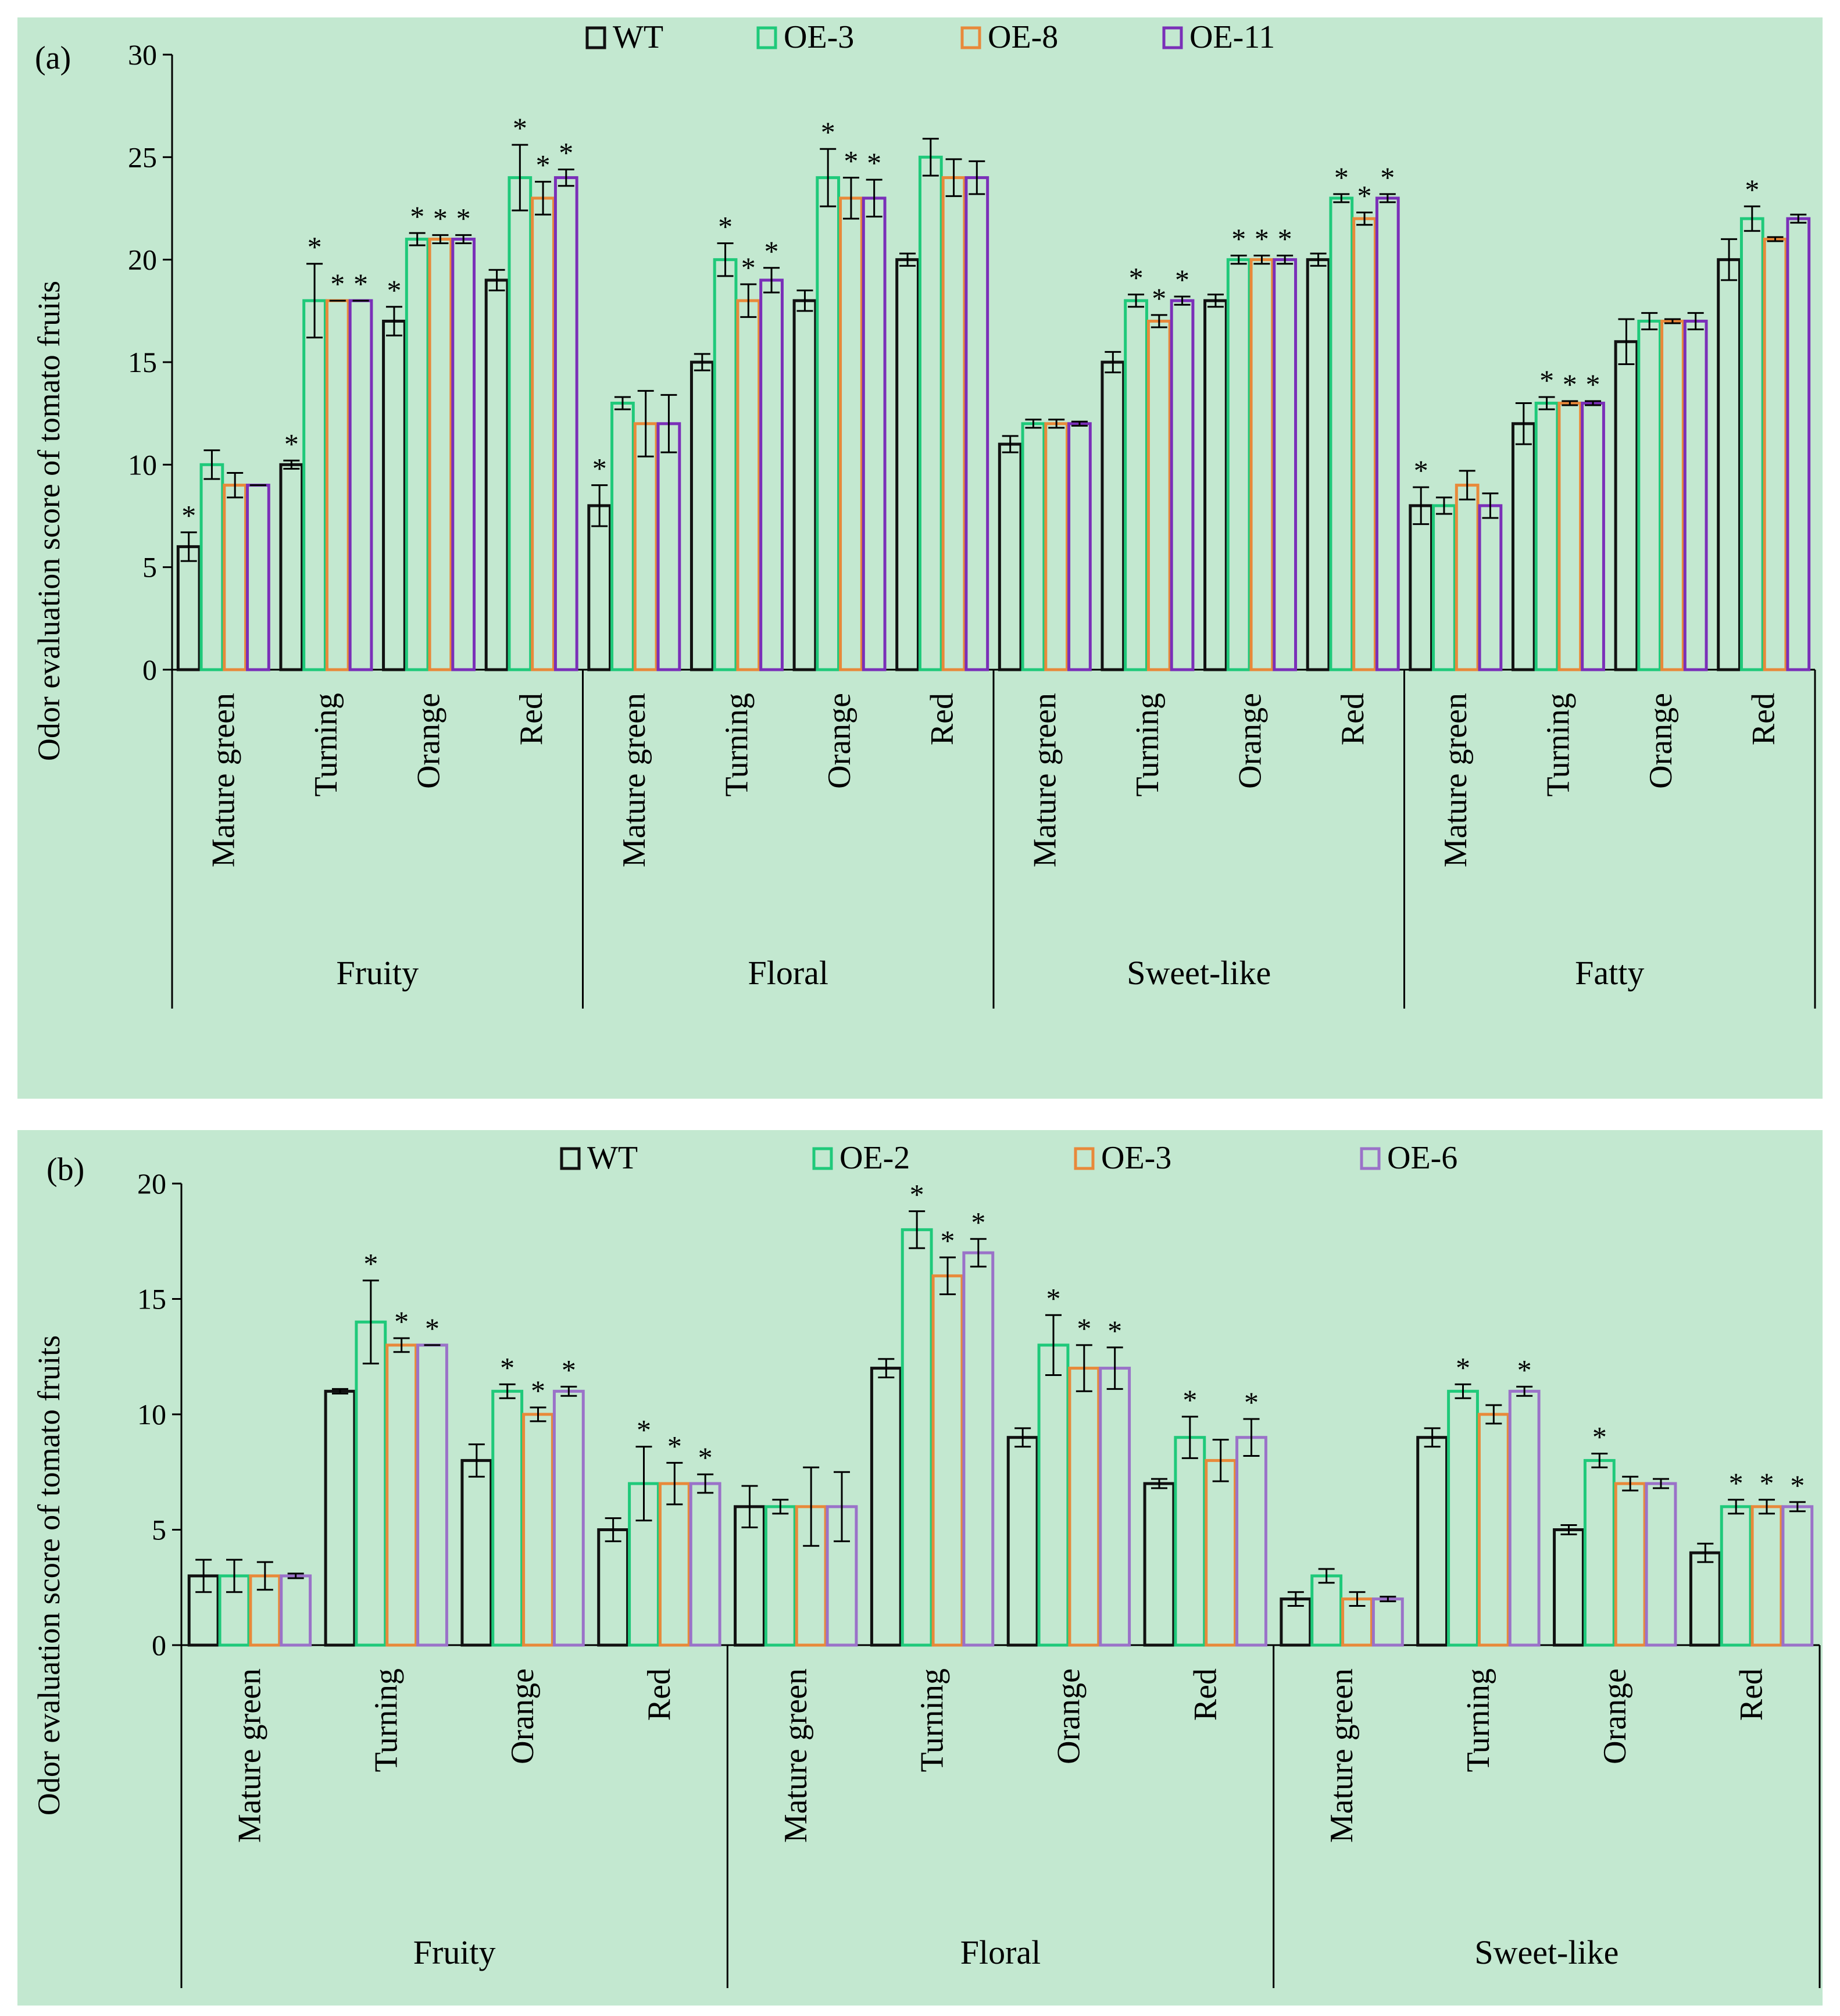  I want to click on y-tick-label: 20, so click(151, 1183).